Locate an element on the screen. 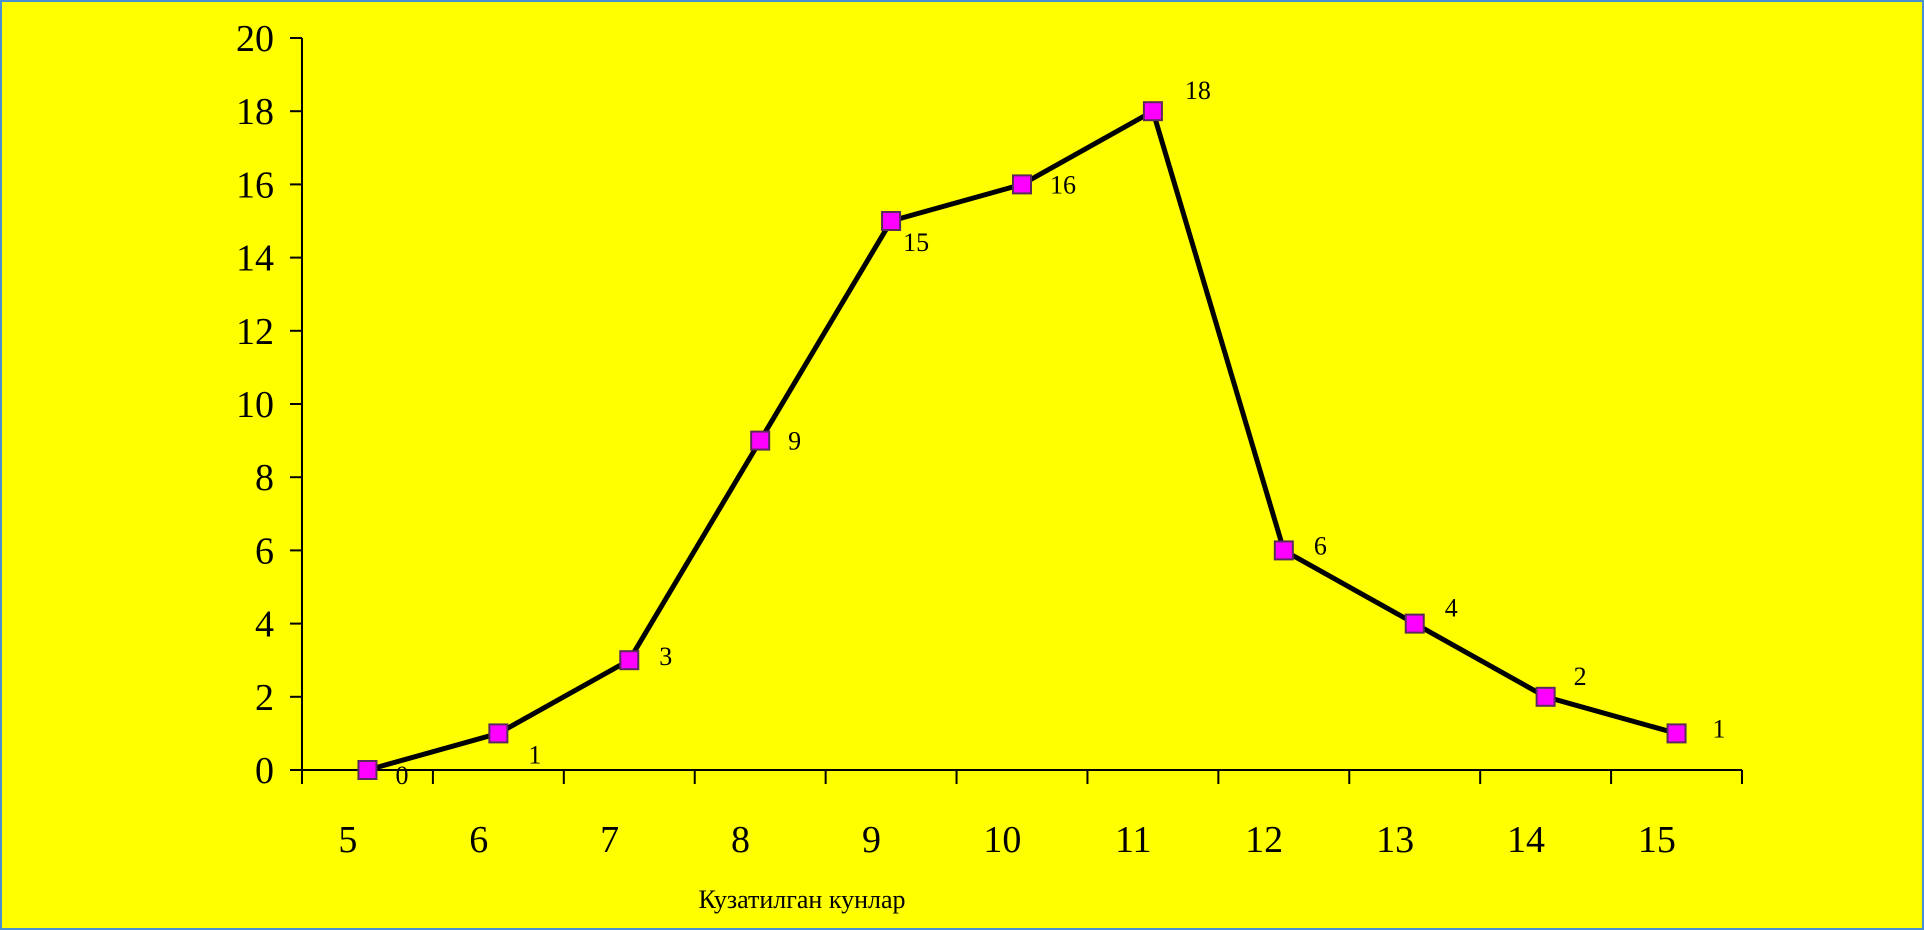  data-label: 18 is located at coordinates (1198, 90).